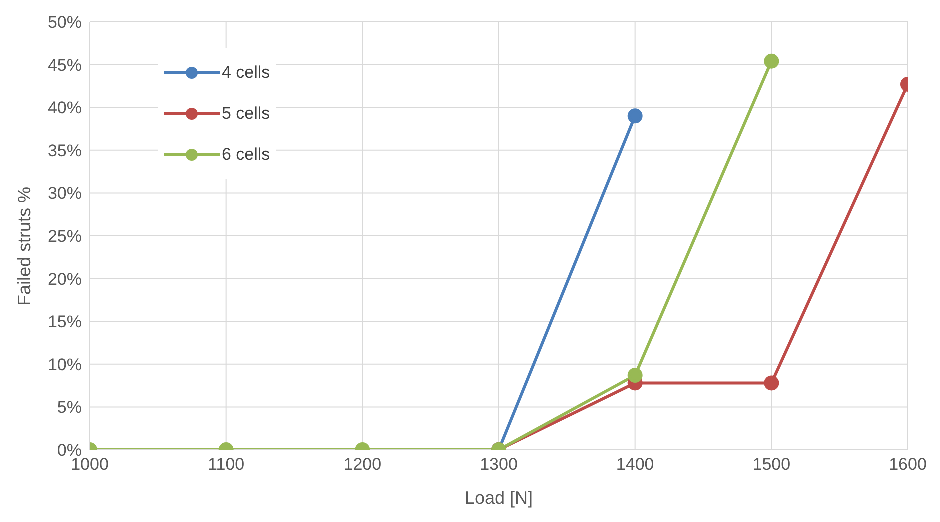  Describe the element at coordinates (499, 498) in the screenshot. I see `x-axis-title: Load [N]` at that location.